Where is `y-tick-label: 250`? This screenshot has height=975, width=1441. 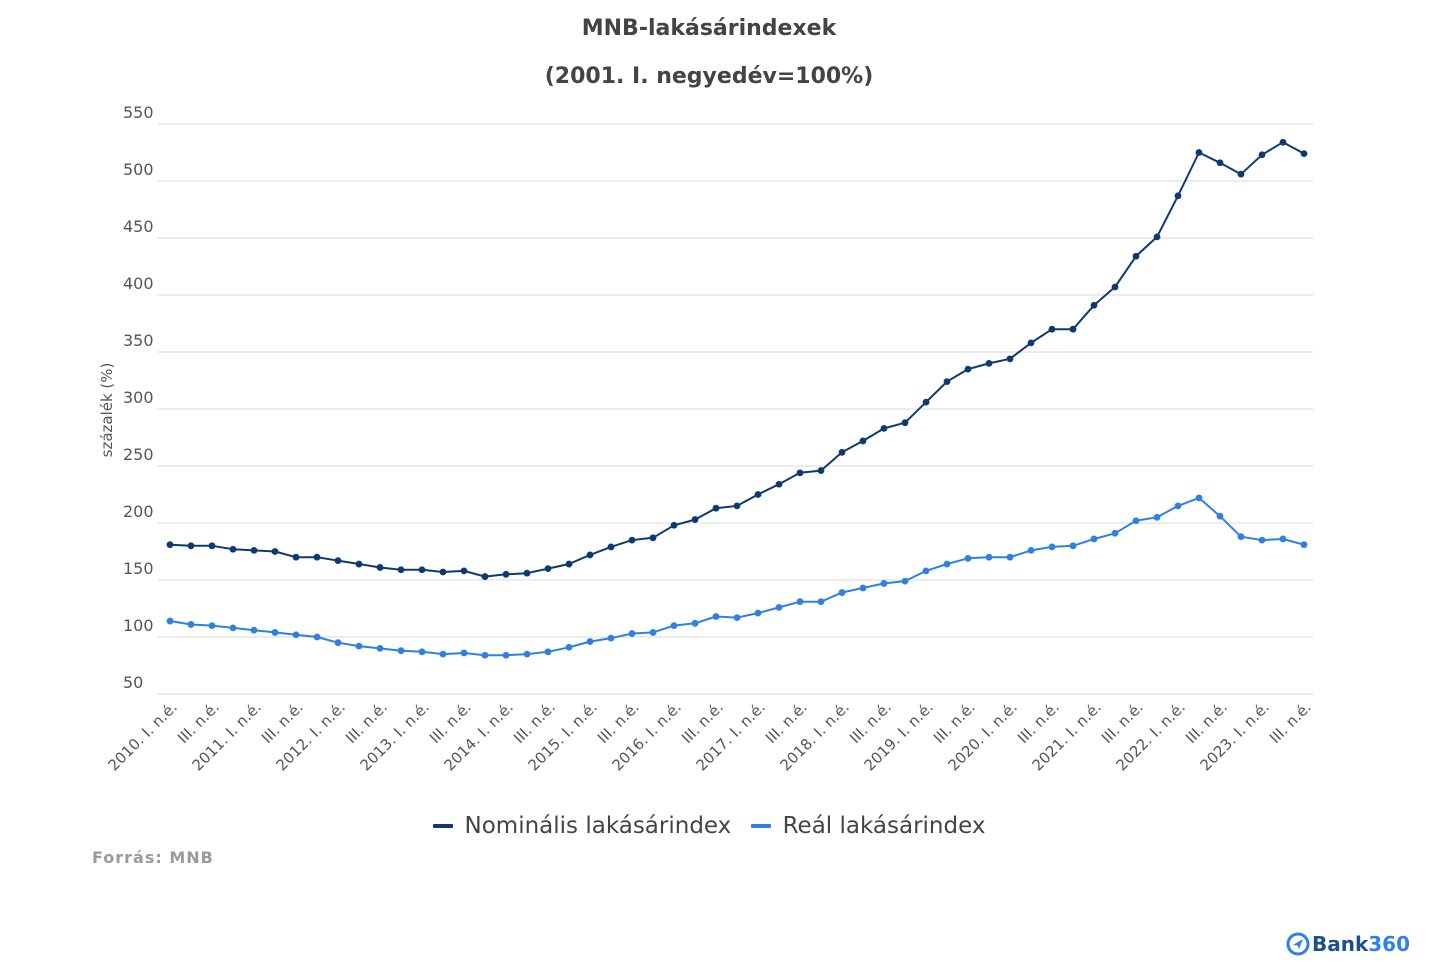 y-tick-label: 250 is located at coordinates (138, 454).